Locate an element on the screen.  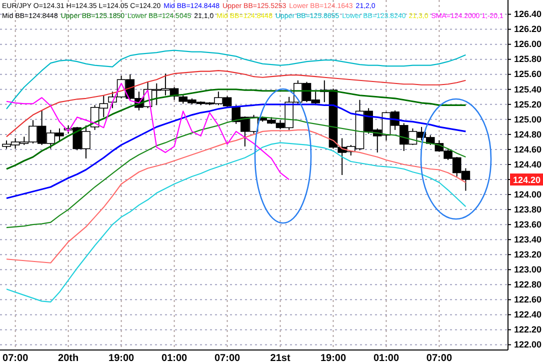
y-tick-label: 122.60 is located at coordinates (528, 299).